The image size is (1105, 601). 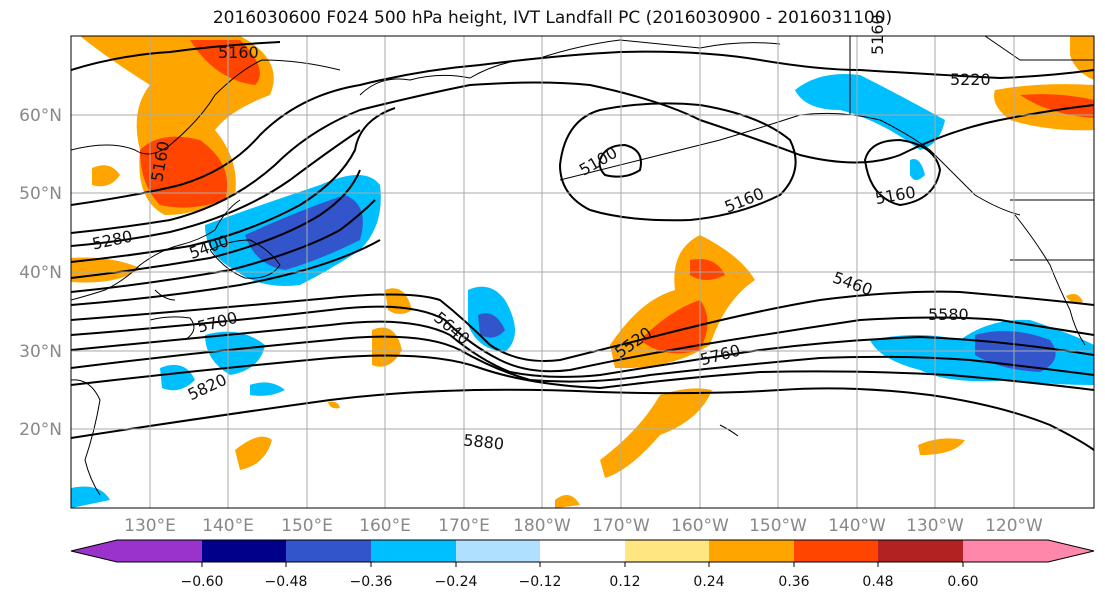 I want to click on lat-label: 60°N, so click(x=40, y=116).